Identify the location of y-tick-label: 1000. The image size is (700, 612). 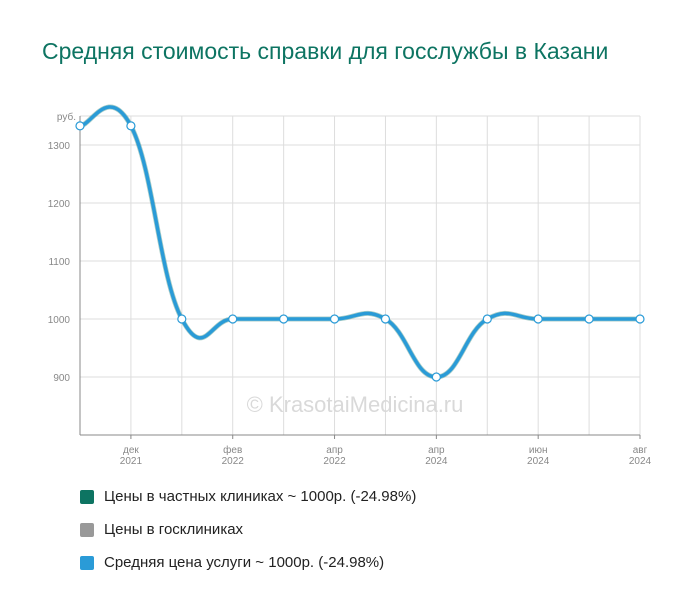
(59, 320).